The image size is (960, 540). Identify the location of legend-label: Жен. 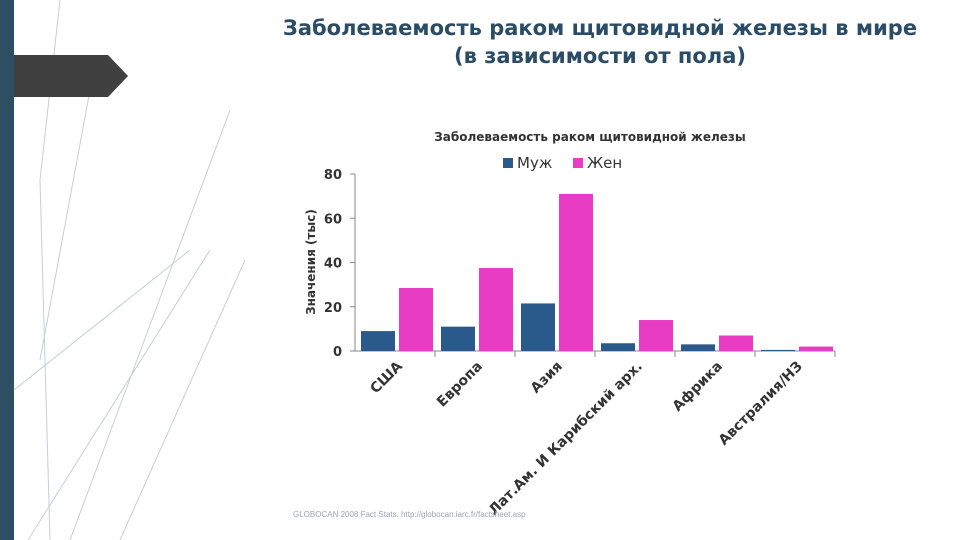
(604, 163).